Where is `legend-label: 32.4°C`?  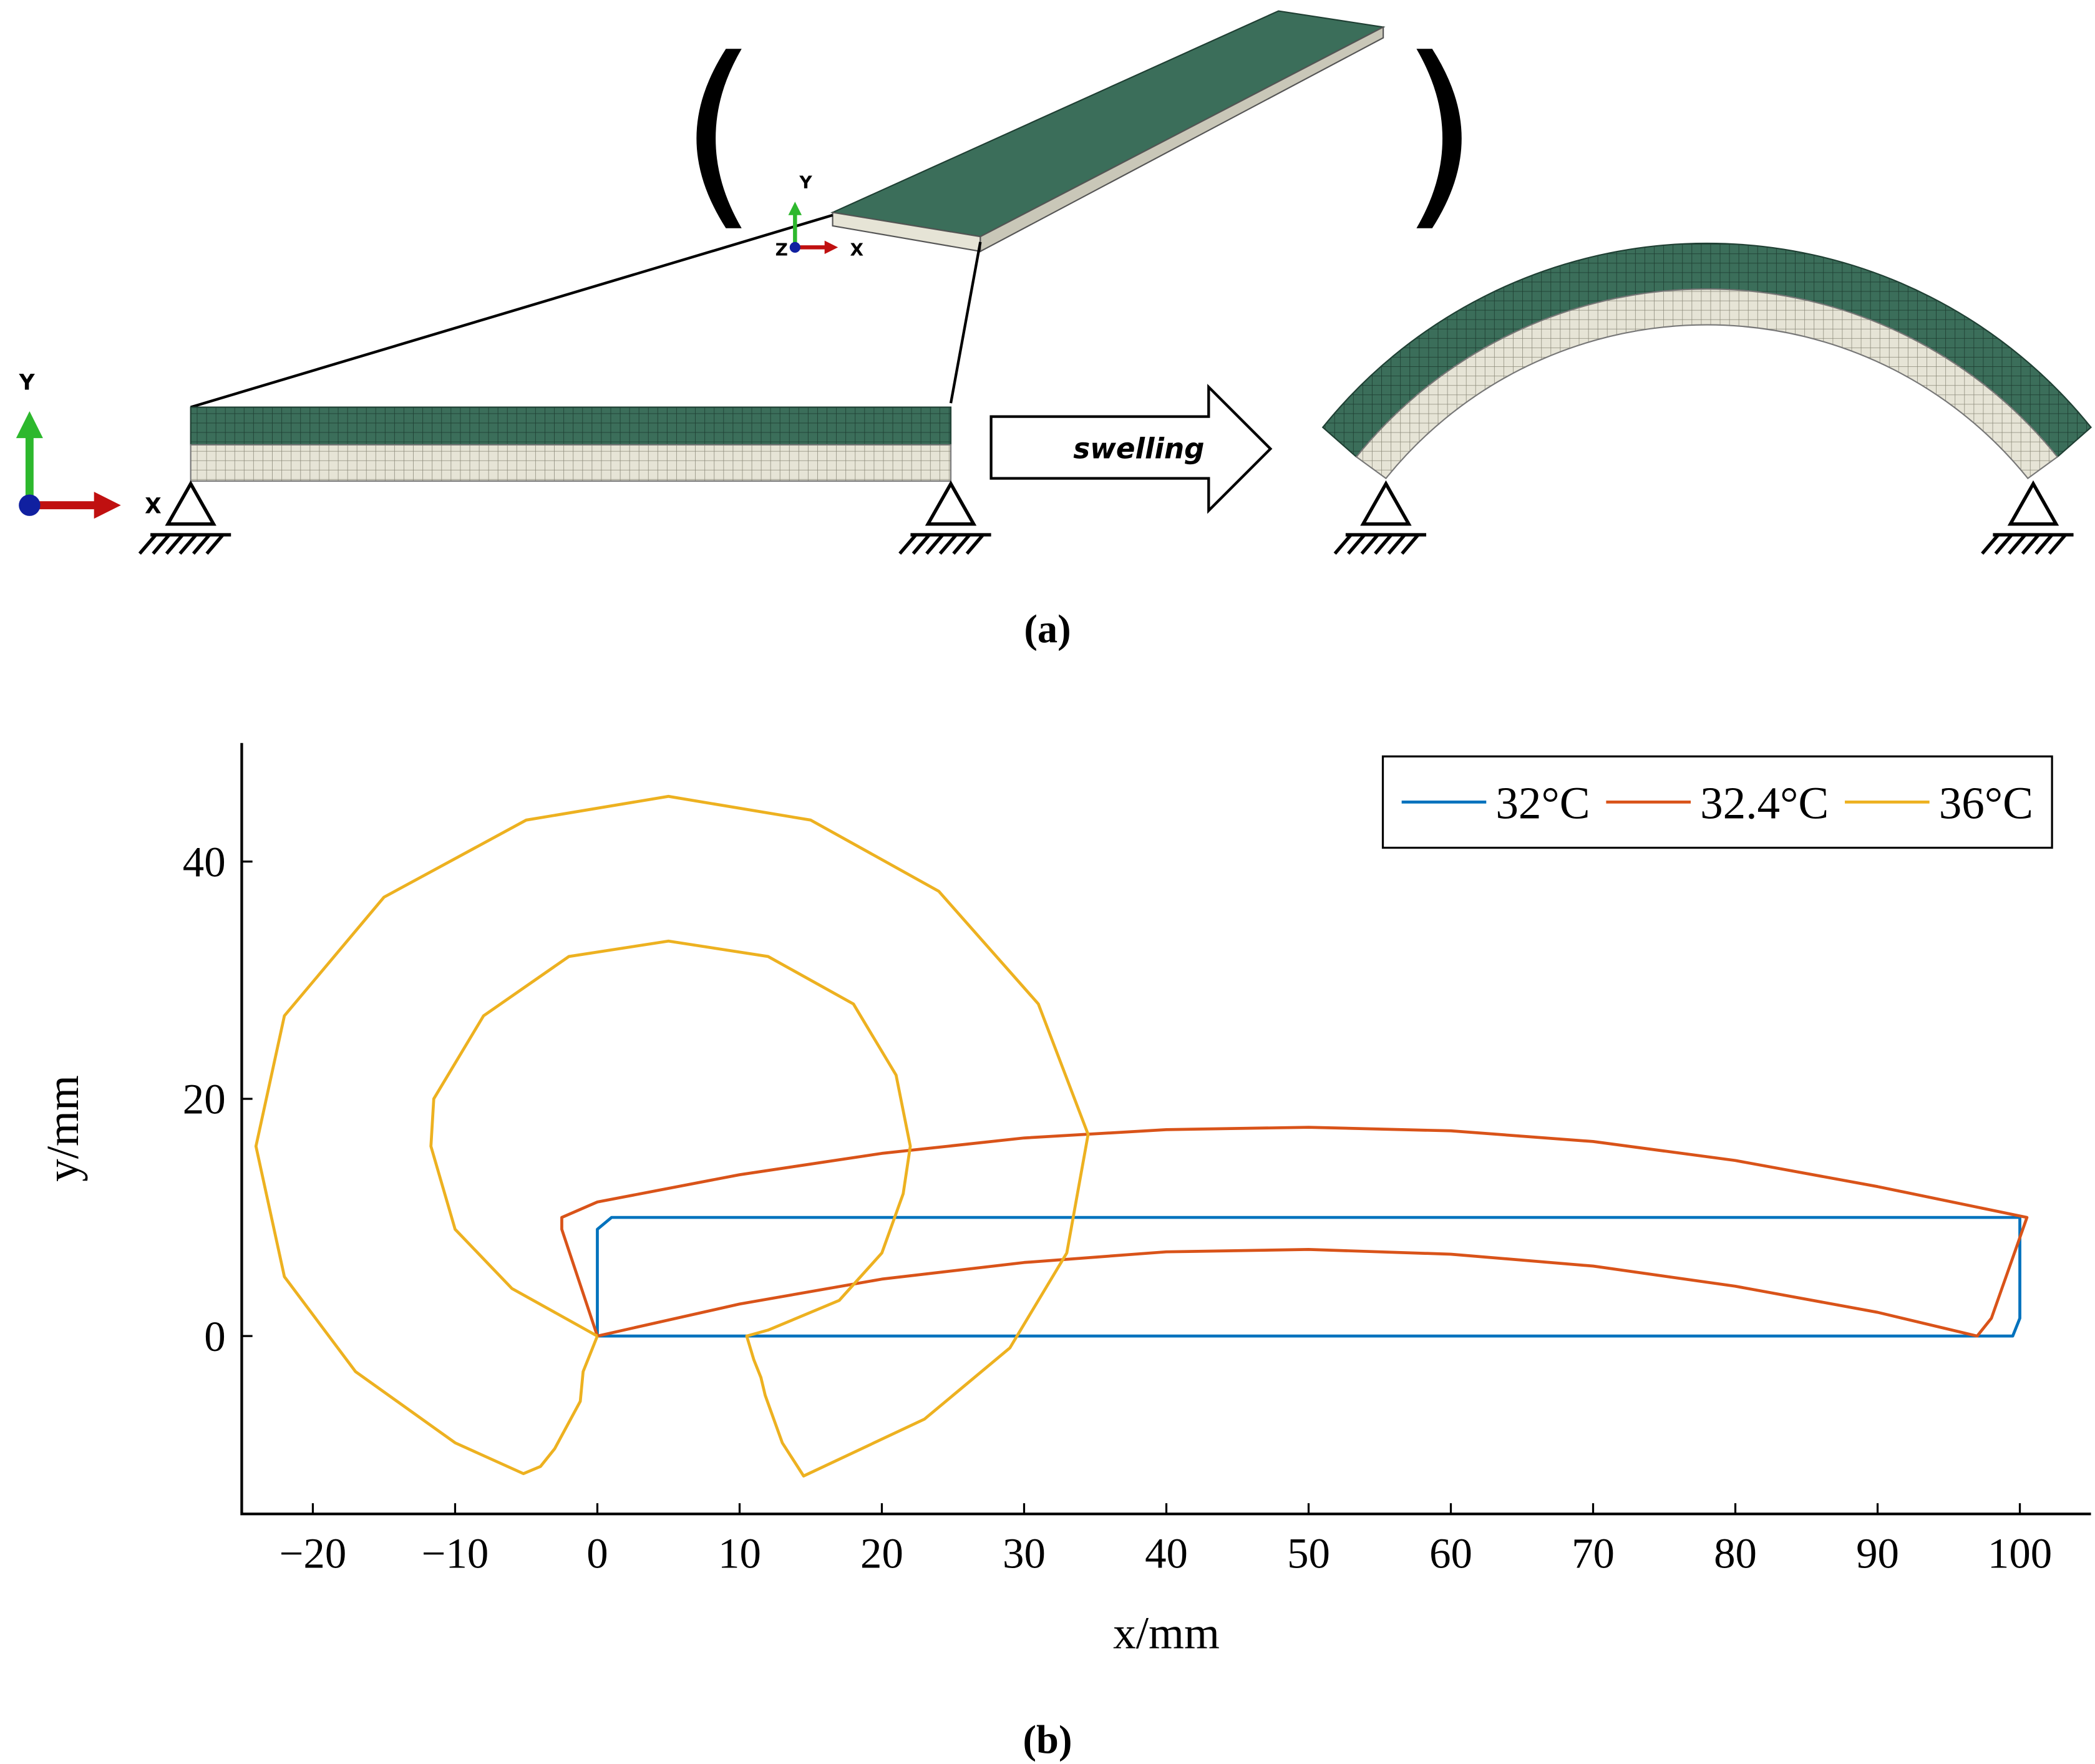
legend-label: 32.4°C is located at coordinates (1764, 802).